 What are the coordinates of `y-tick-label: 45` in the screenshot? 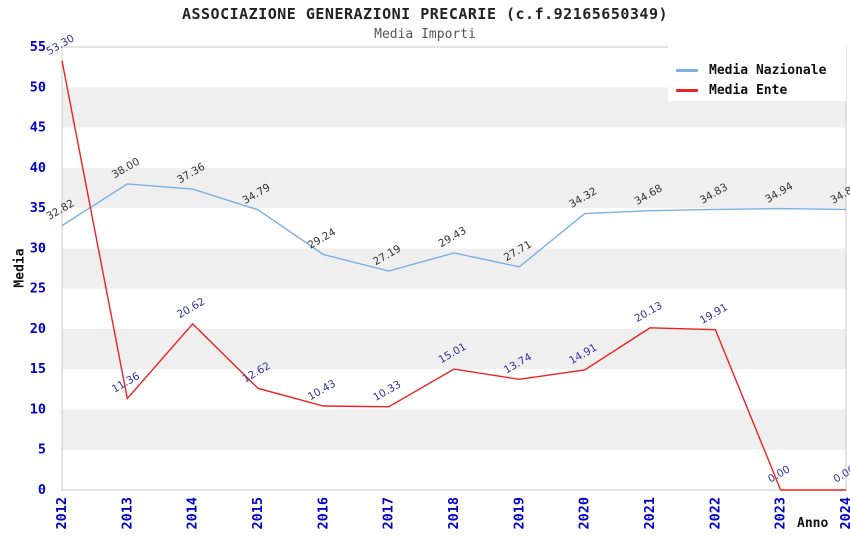 It's located at (38, 128).